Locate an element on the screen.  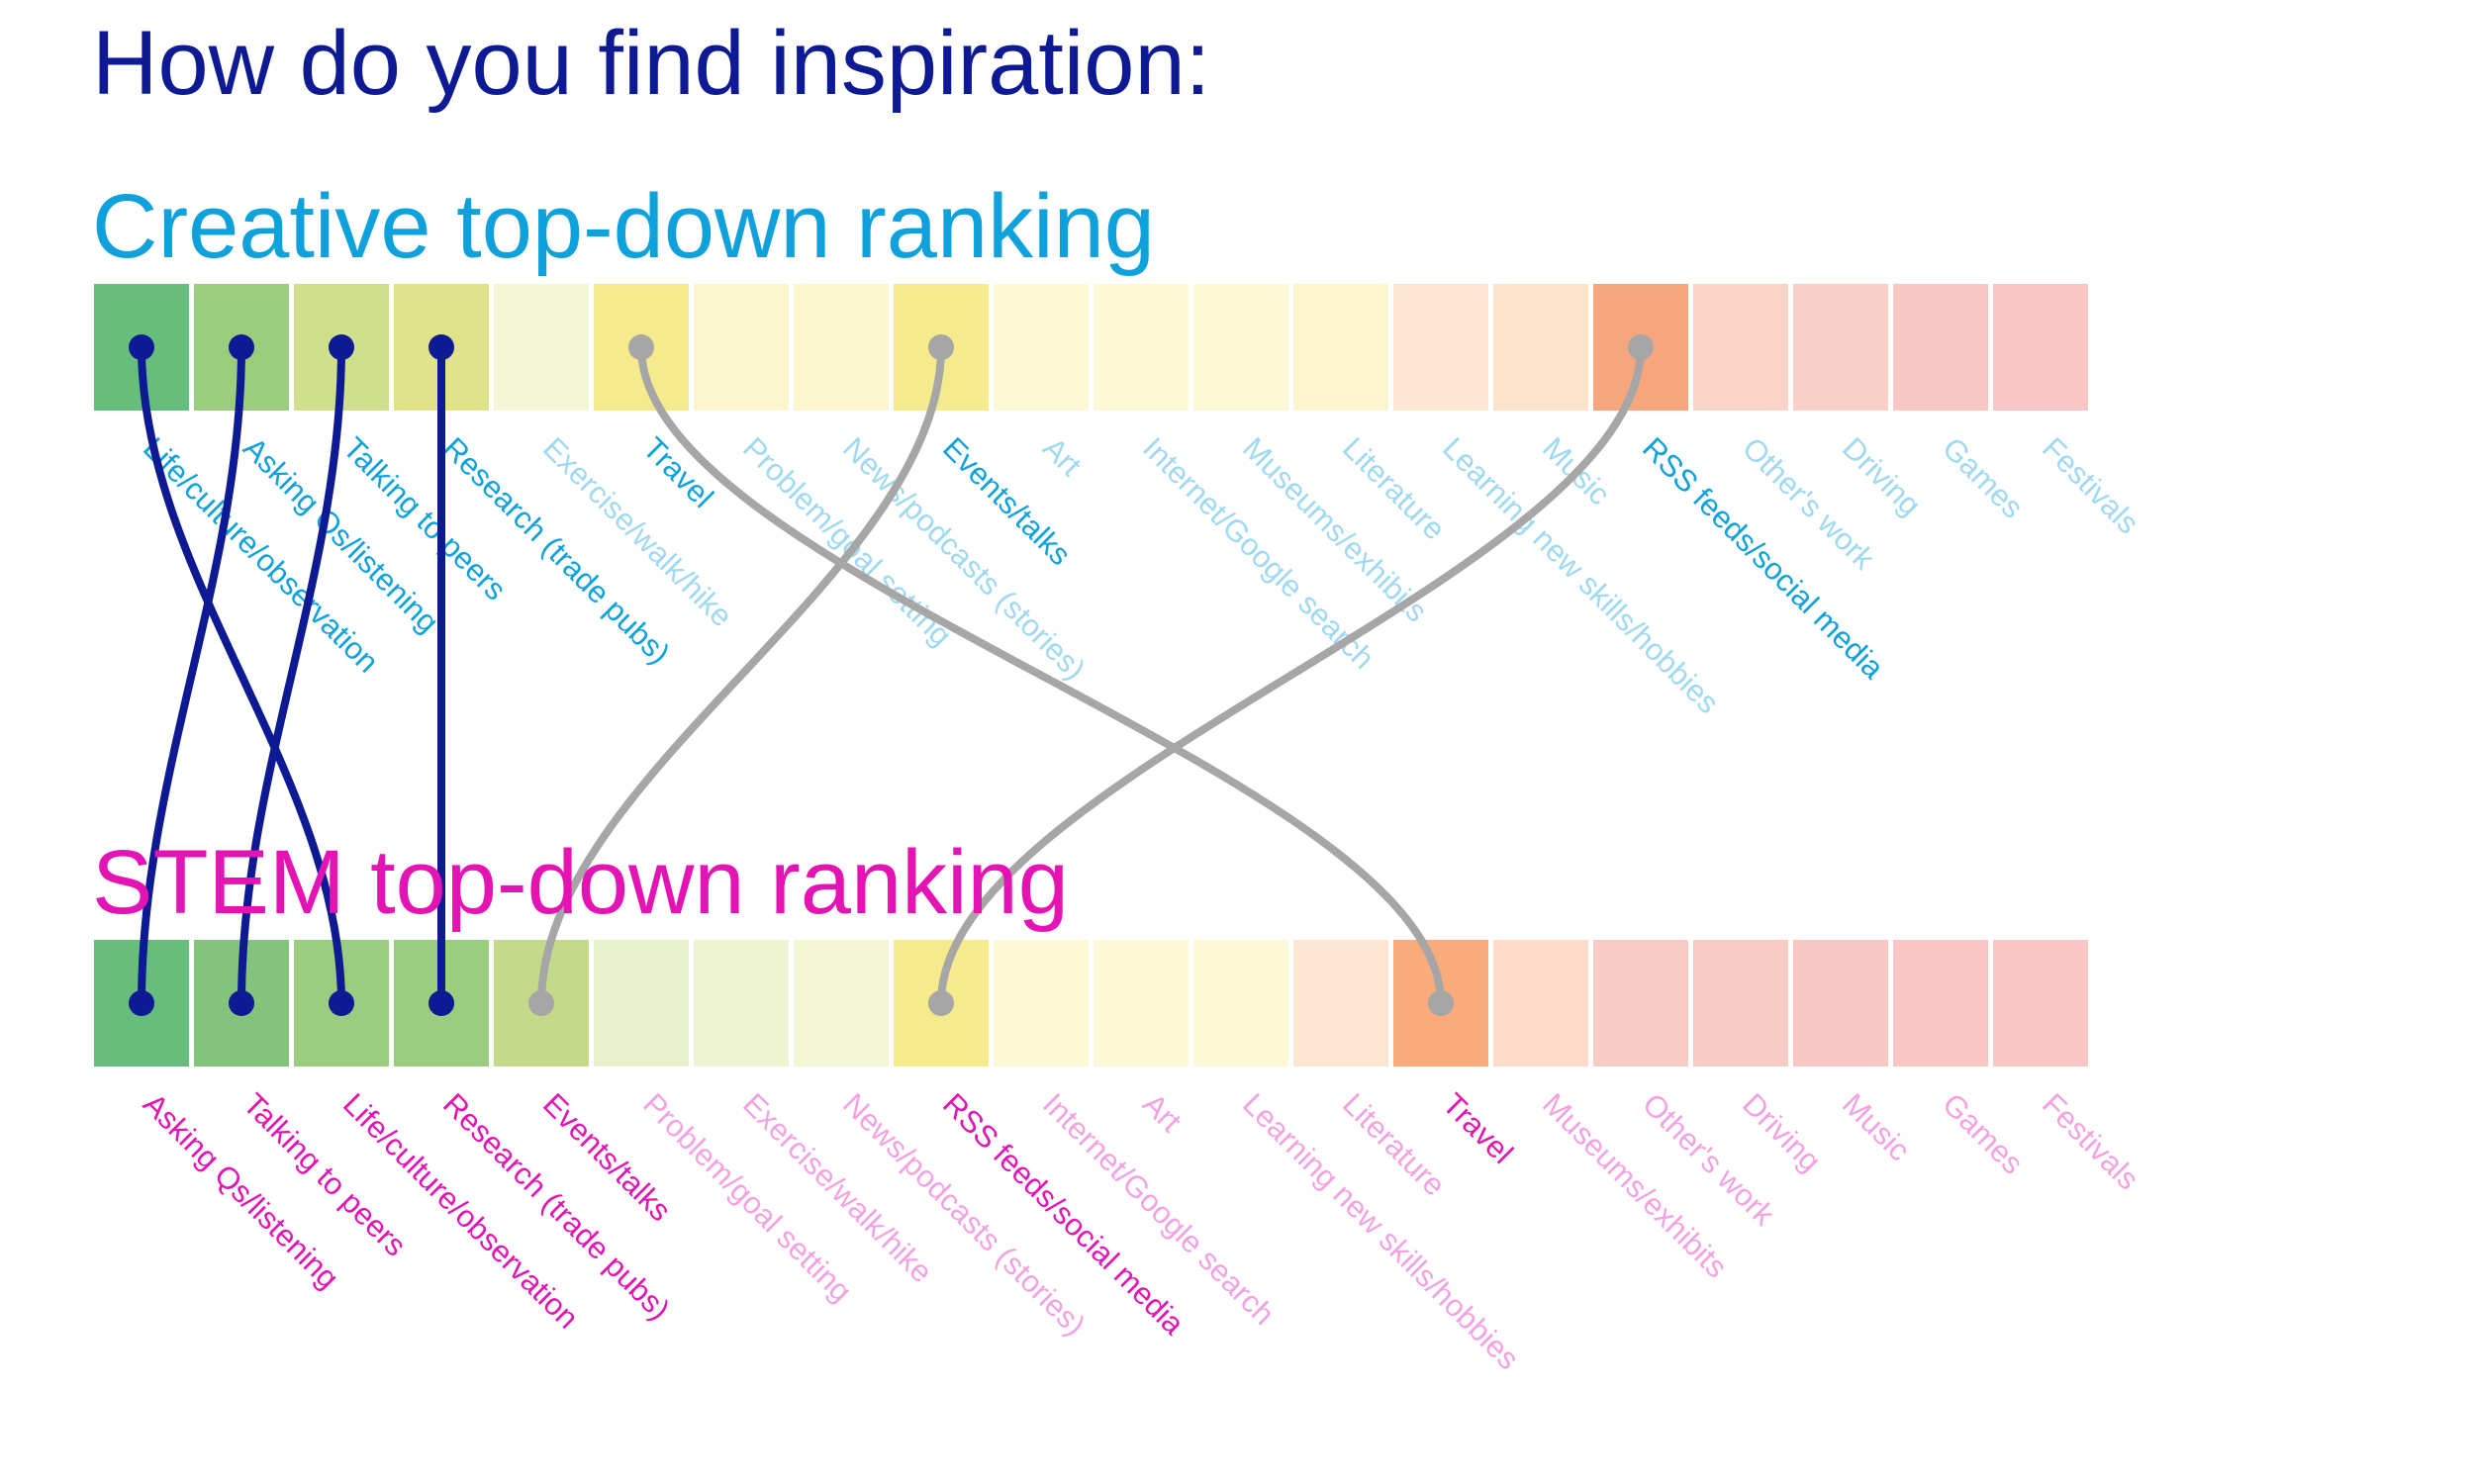
creative-rank-label: Asking Qs/listening is located at coordinates (341, 534).